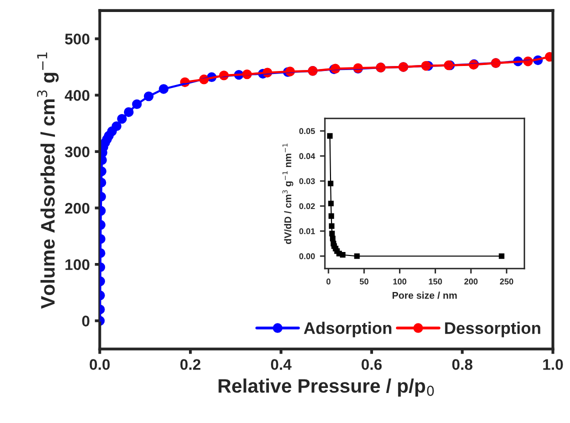 Image resolution: width=570 pixels, height=423 pixels. I want to click on x-tick-label: 1.0, so click(553, 364).